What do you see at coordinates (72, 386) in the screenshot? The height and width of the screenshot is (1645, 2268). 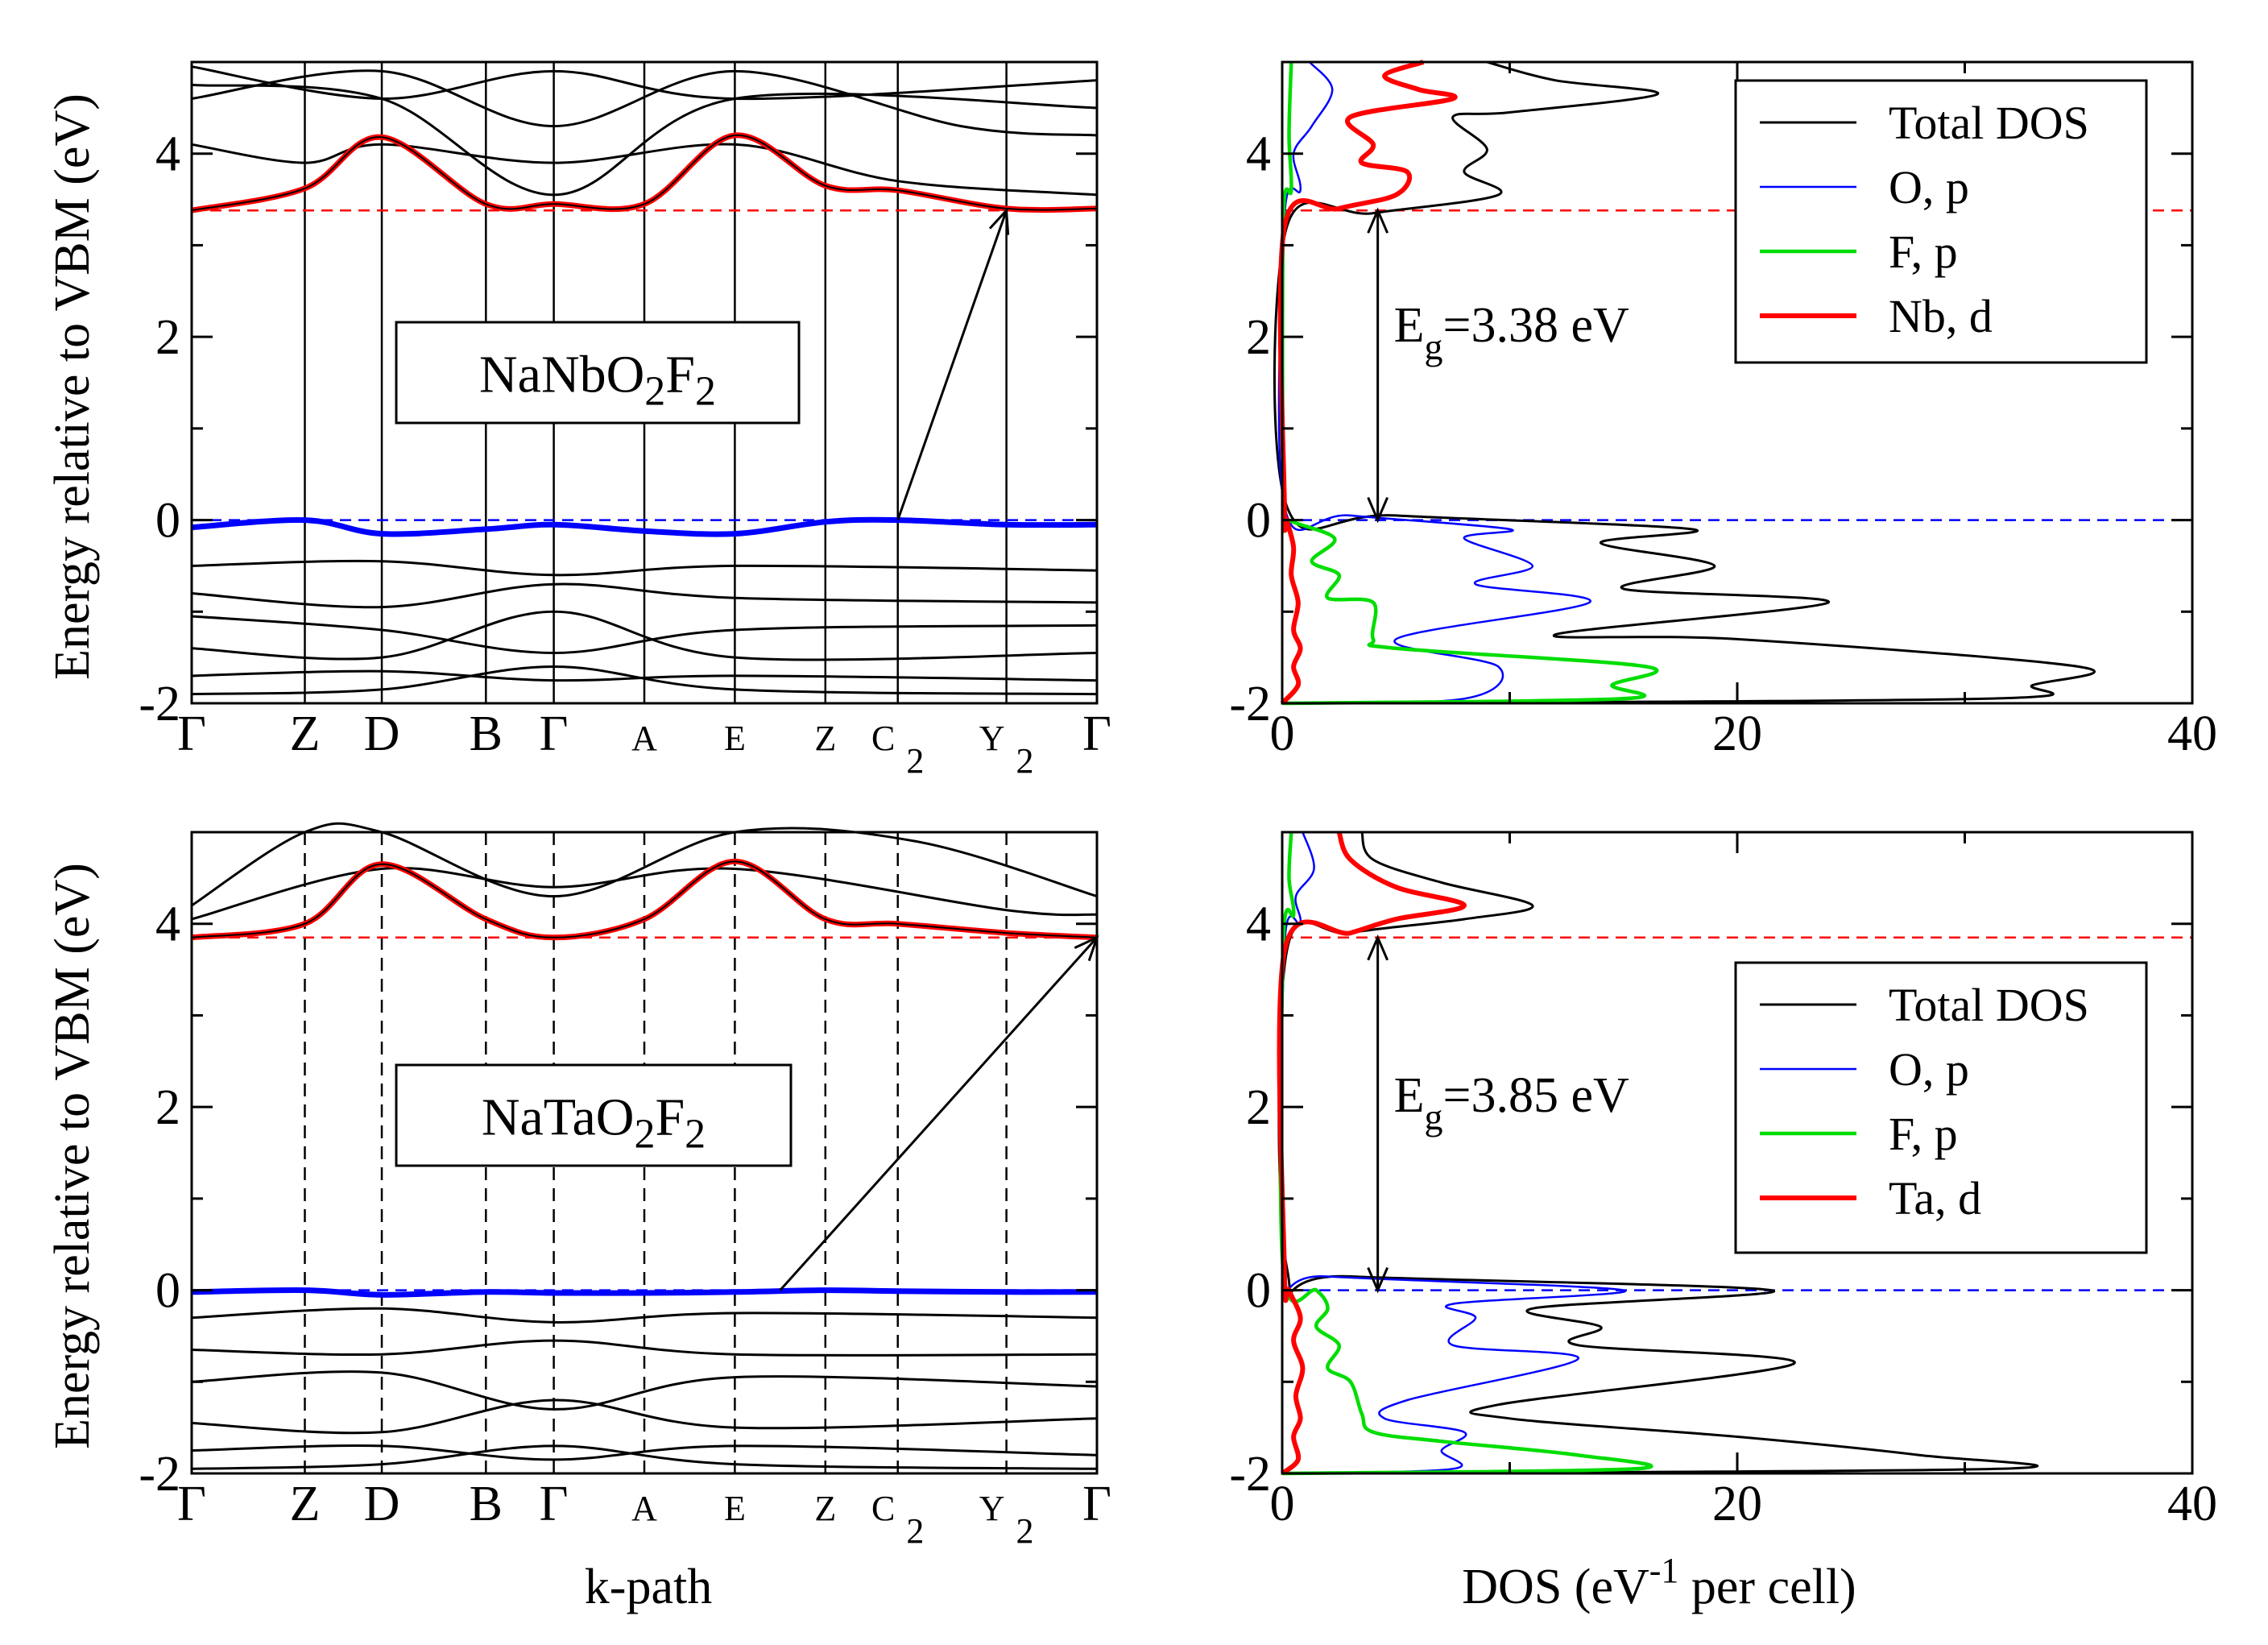 I see `band-ylabel-top: Energy relative to VBM (eV)` at bounding box center [72, 386].